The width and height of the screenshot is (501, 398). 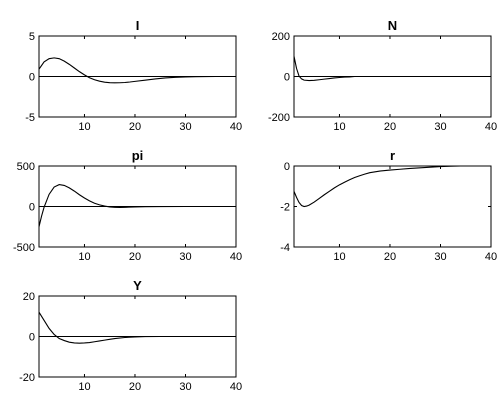 I want to click on y-tick-label: 500, so click(x=26, y=167).